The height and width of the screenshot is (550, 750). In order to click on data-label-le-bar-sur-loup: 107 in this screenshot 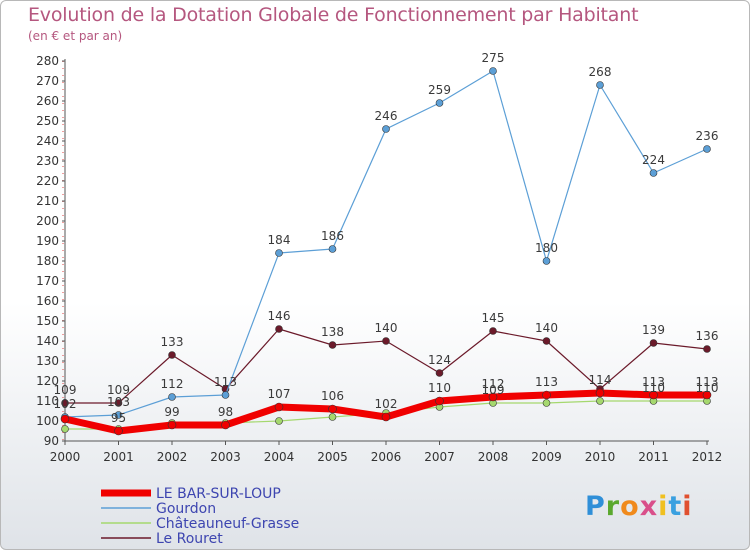, I will do `click(279, 394)`.